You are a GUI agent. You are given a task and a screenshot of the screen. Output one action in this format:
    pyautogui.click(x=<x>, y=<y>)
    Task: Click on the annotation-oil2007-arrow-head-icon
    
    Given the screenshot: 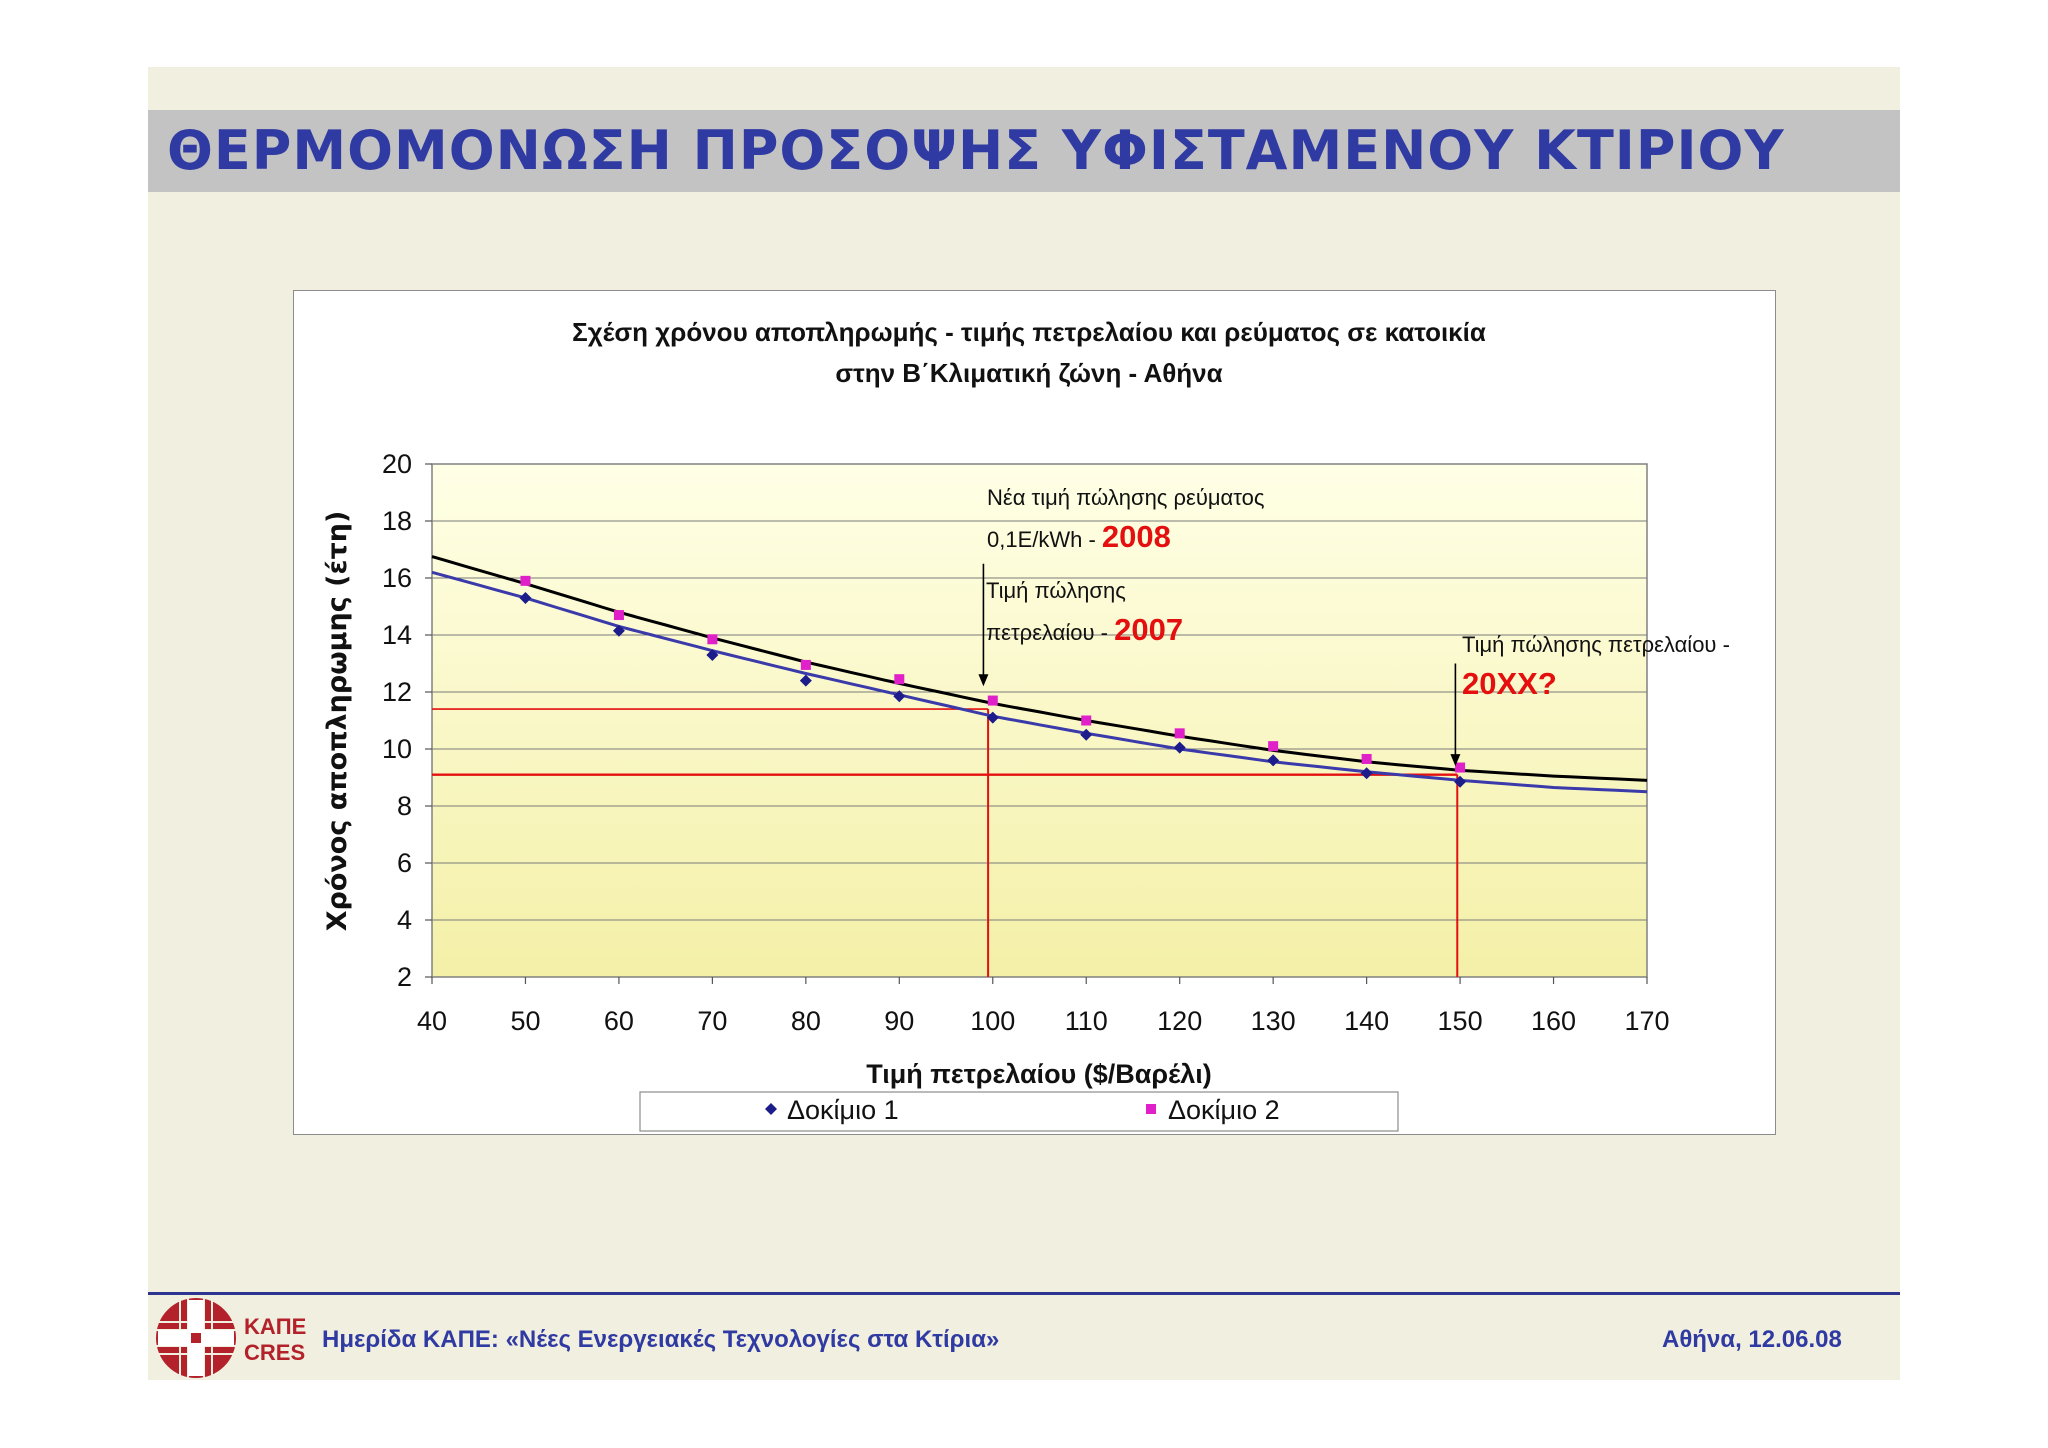 What is the action you would take?
    pyautogui.click(x=983, y=680)
    